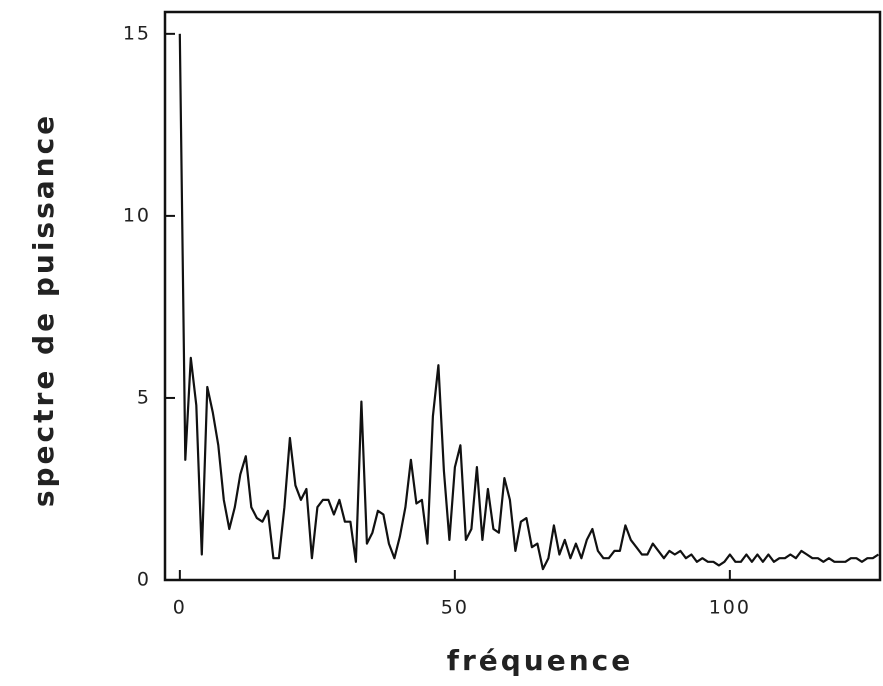 The height and width of the screenshot is (686, 883). Describe the element at coordinates (137, 33) in the screenshot. I see `y-tick-label: 15` at that location.